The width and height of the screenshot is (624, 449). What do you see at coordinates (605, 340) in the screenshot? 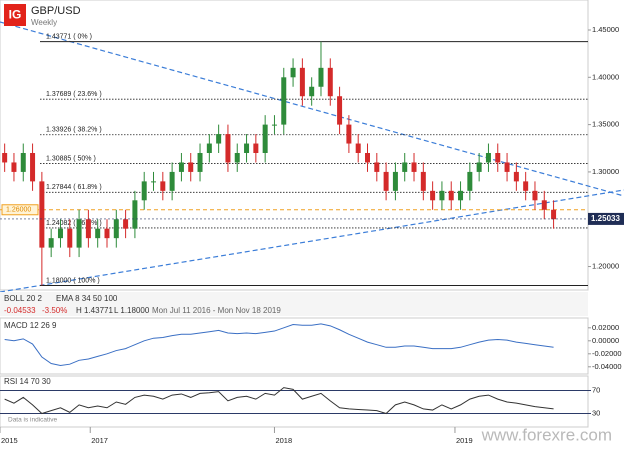
I see `y-tick-label: 0.00000` at bounding box center [605, 340].